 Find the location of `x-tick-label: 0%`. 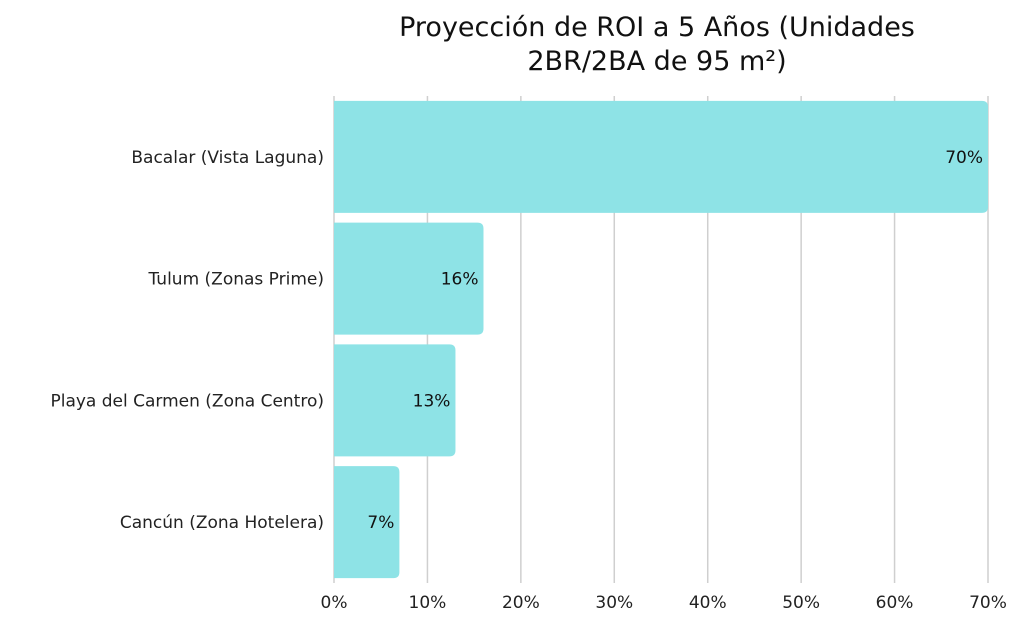

x-tick-label: 0% is located at coordinates (334, 603).